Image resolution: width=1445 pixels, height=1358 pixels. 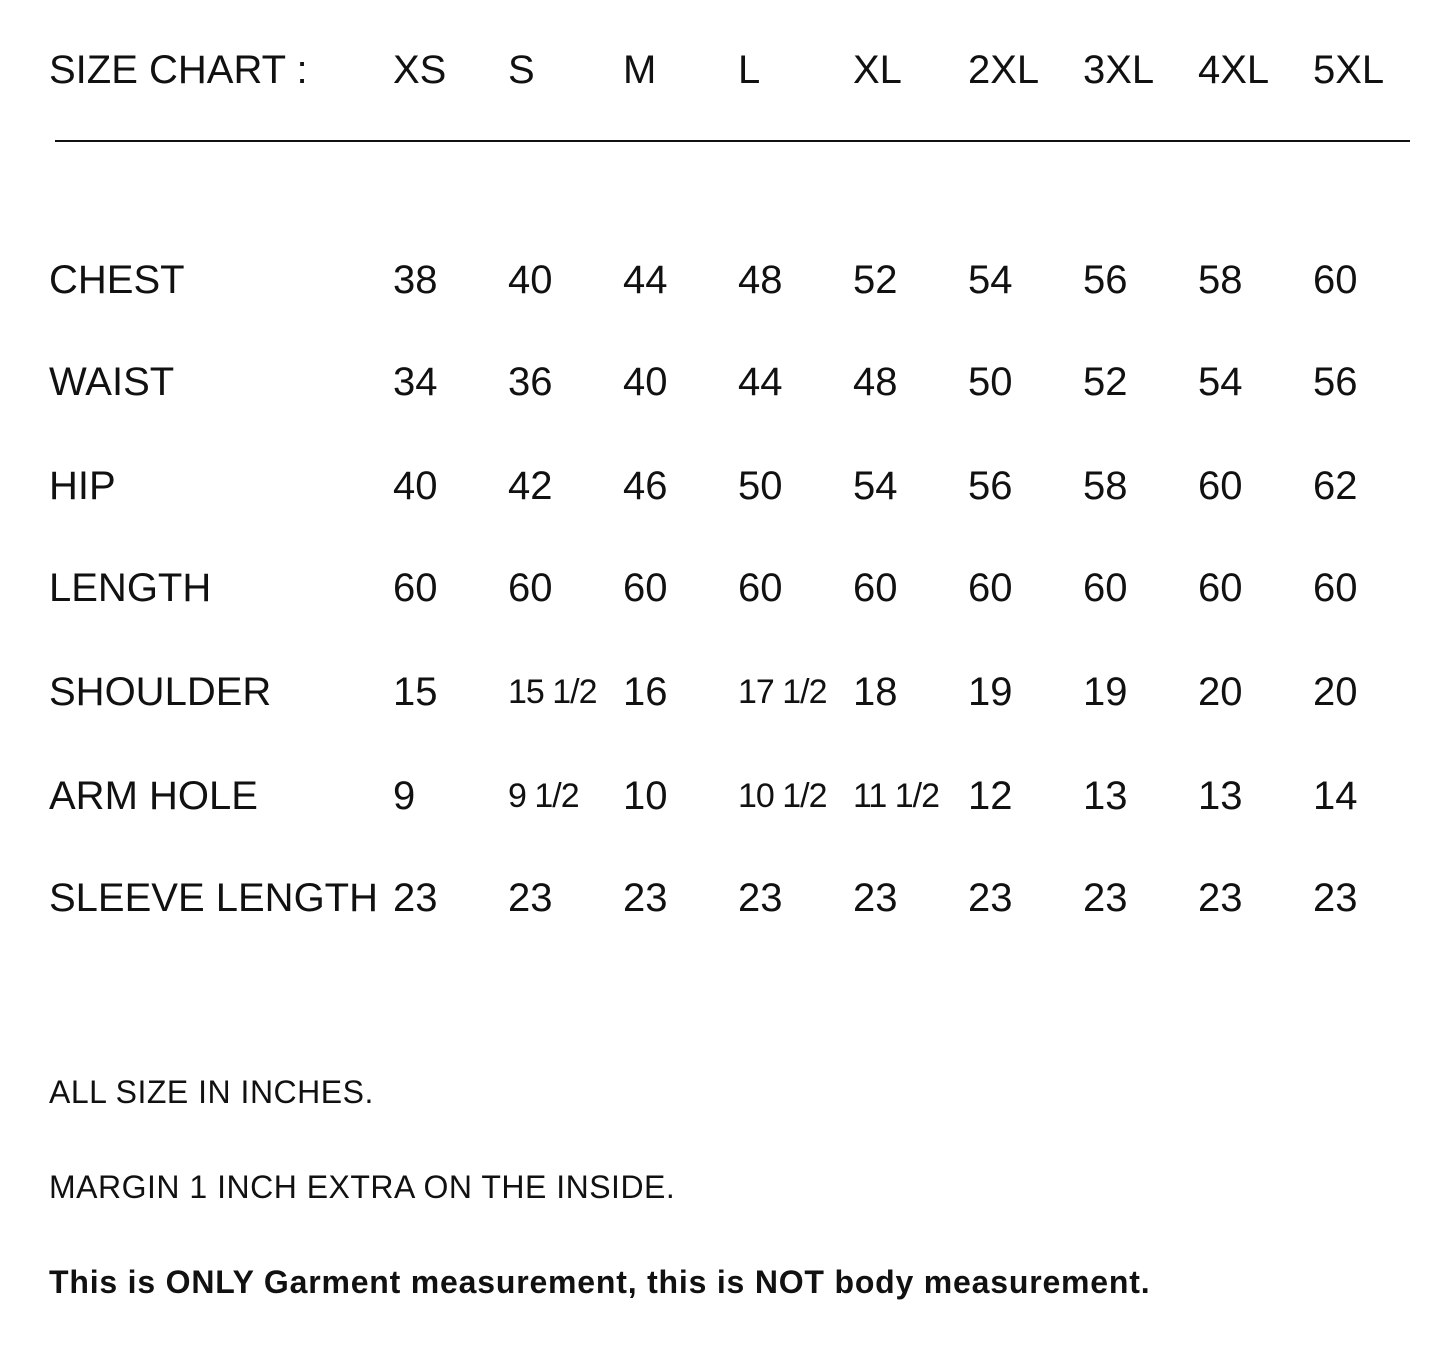 What do you see at coordinates (722, 898) in the screenshot?
I see `table-row: SLEEVE LENGTH 23 23 23 23 23 23 23 23 23` at bounding box center [722, 898].